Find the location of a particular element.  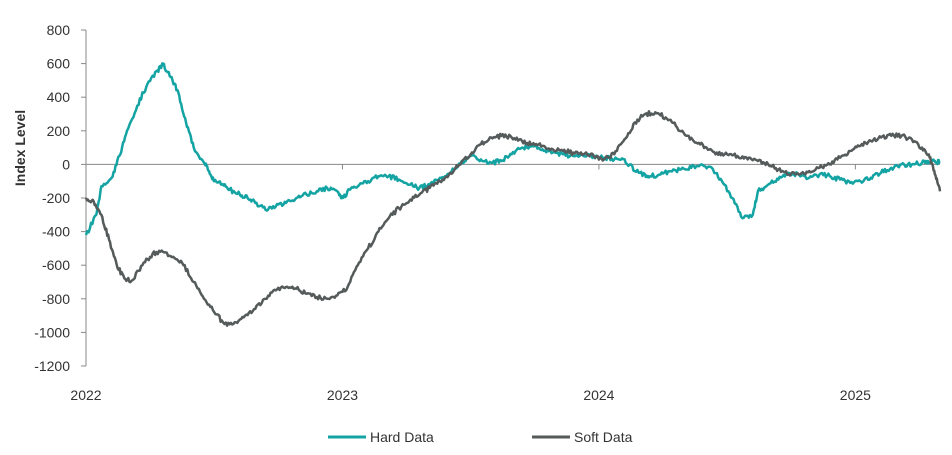

x-tick-label: 2024 is located at coordinates (598, 395).